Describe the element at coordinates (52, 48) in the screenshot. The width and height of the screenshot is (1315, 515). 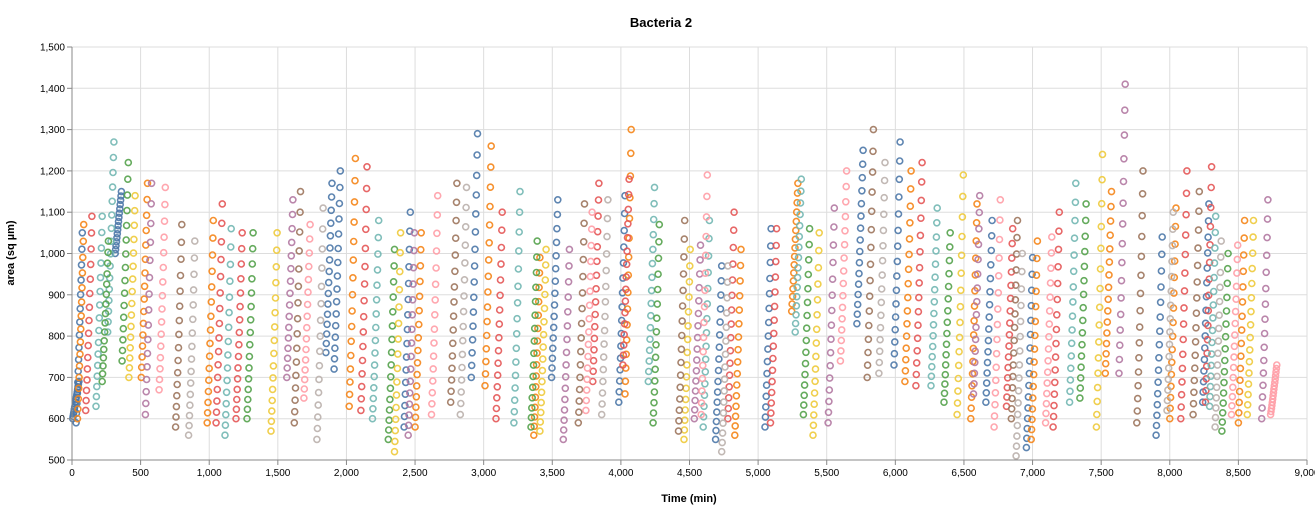
I see `y-tick-label: 1,500` at that location.